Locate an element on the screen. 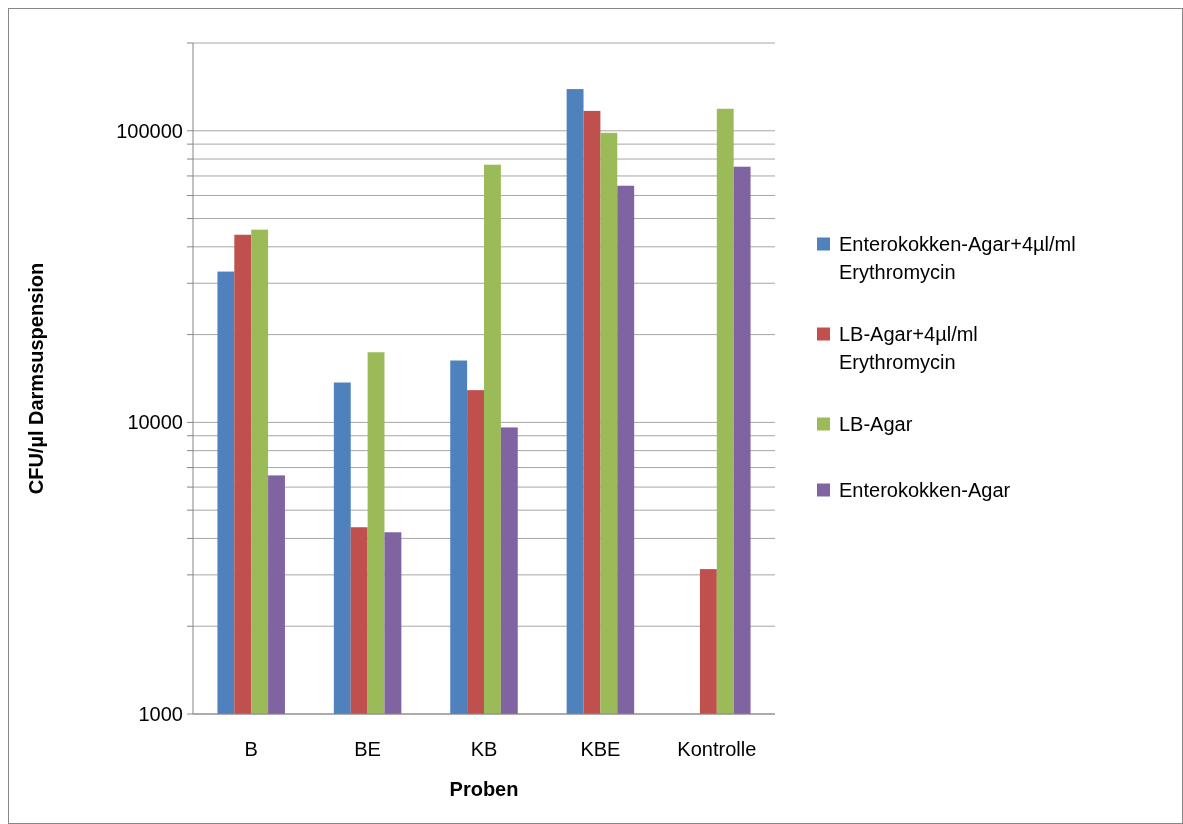 This screenshot has width=1183, height=824. x-axis-title: Proben is located at coordinates (484, 789).